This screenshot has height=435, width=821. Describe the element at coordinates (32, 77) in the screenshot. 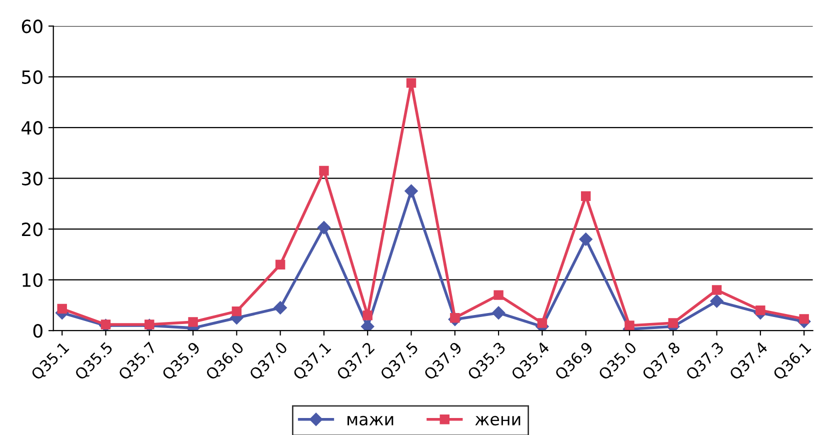

I see `y-tick-label: 50` at that location.